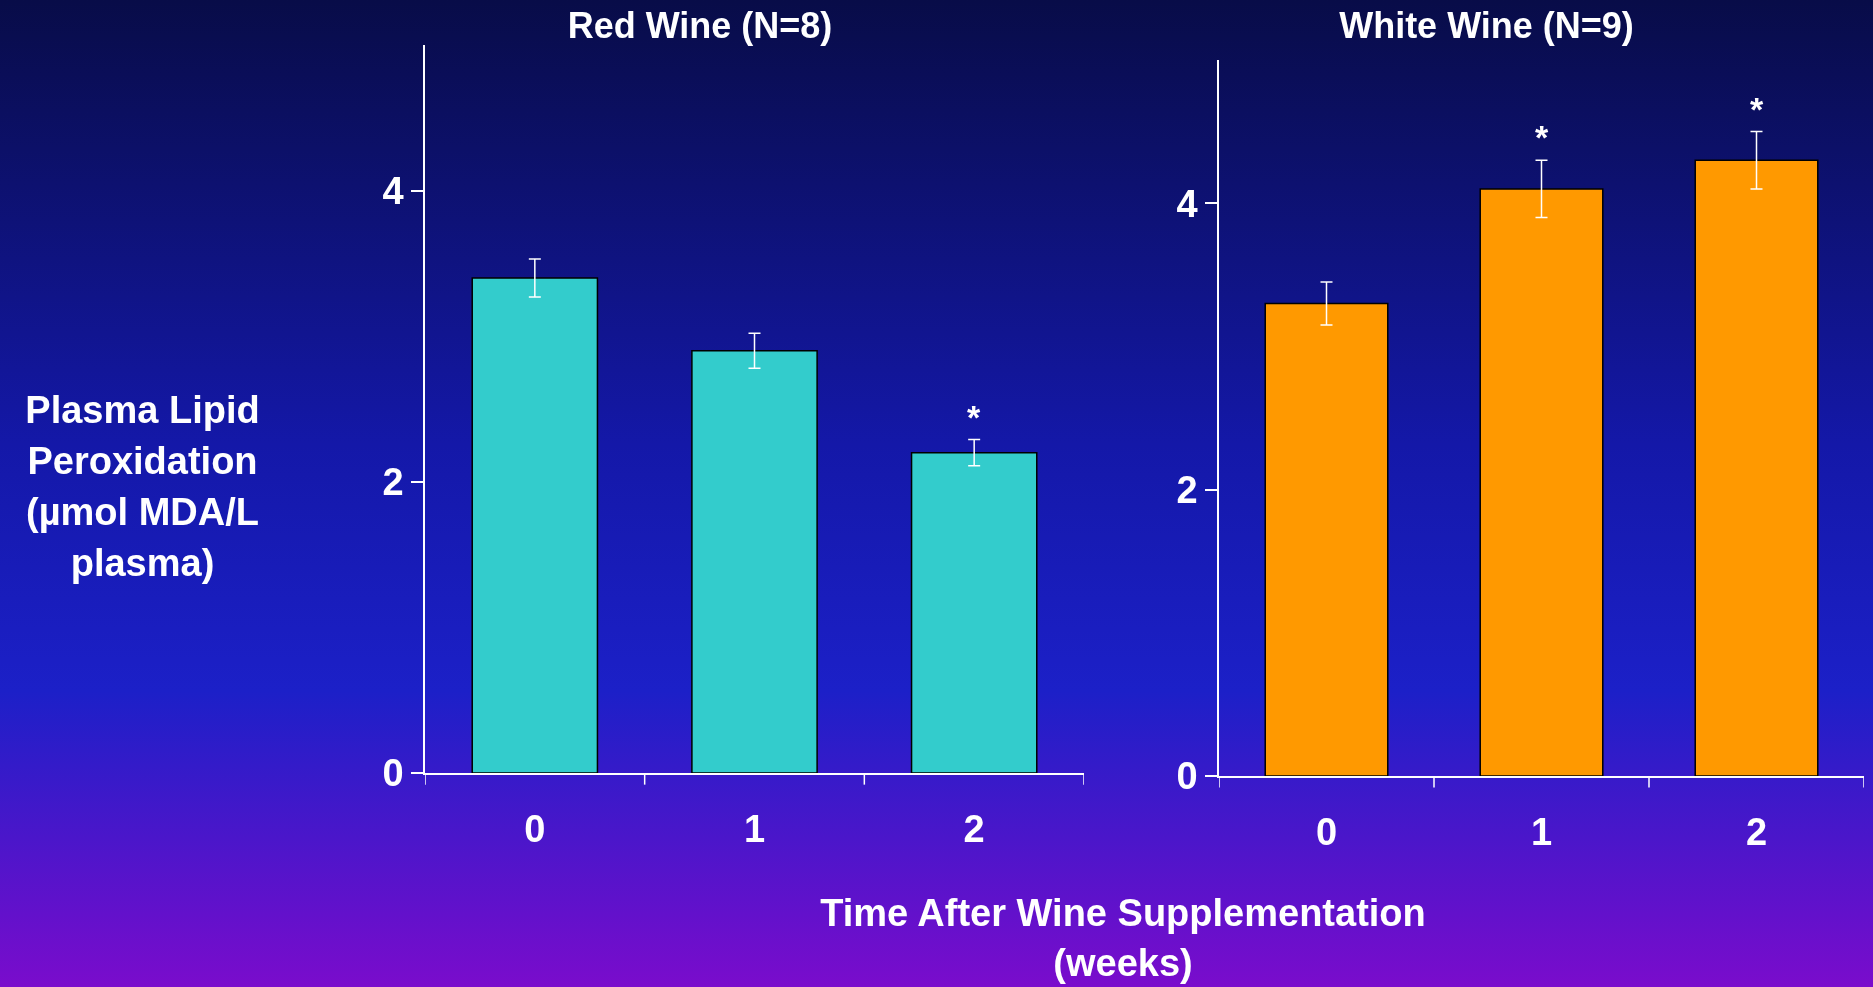  Describe the element at coordinates (142, 487) in the screenshot. I see `y-axis-title: Plasma Lipid Peroxidation (µmol MDA/L plasma)` at that location.